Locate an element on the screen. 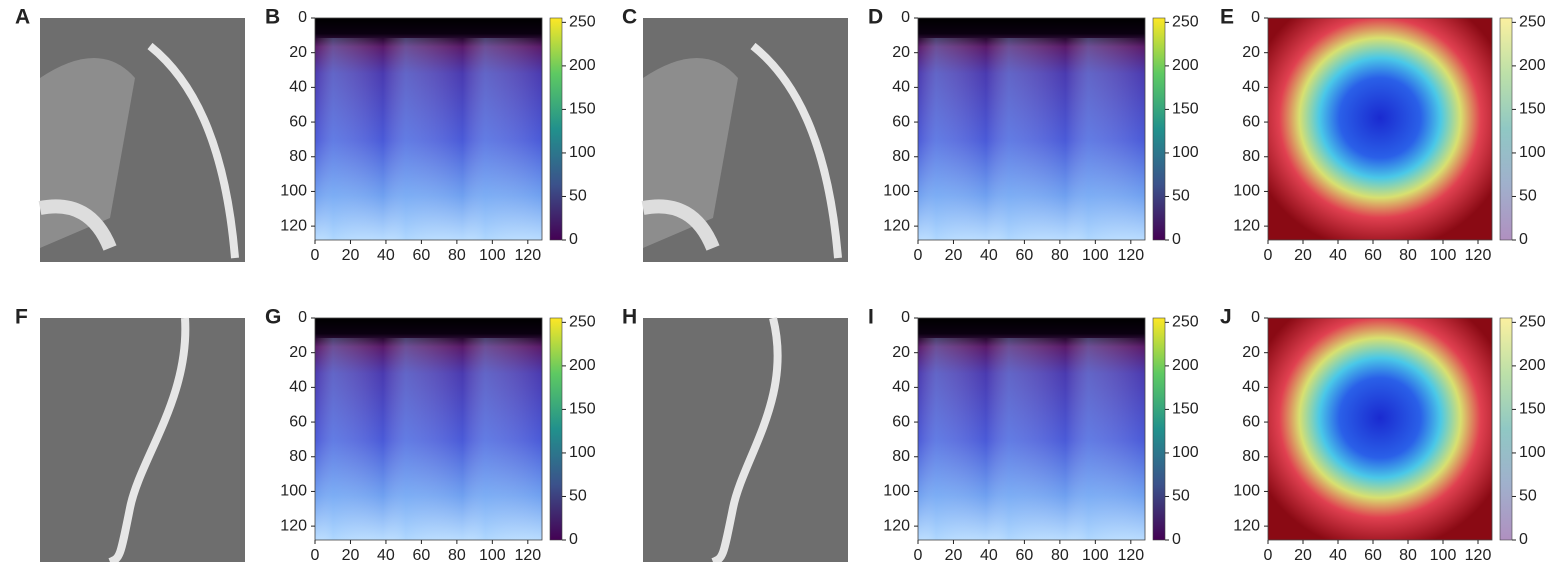  panel-label: J is located at coordinates (1226, 317).